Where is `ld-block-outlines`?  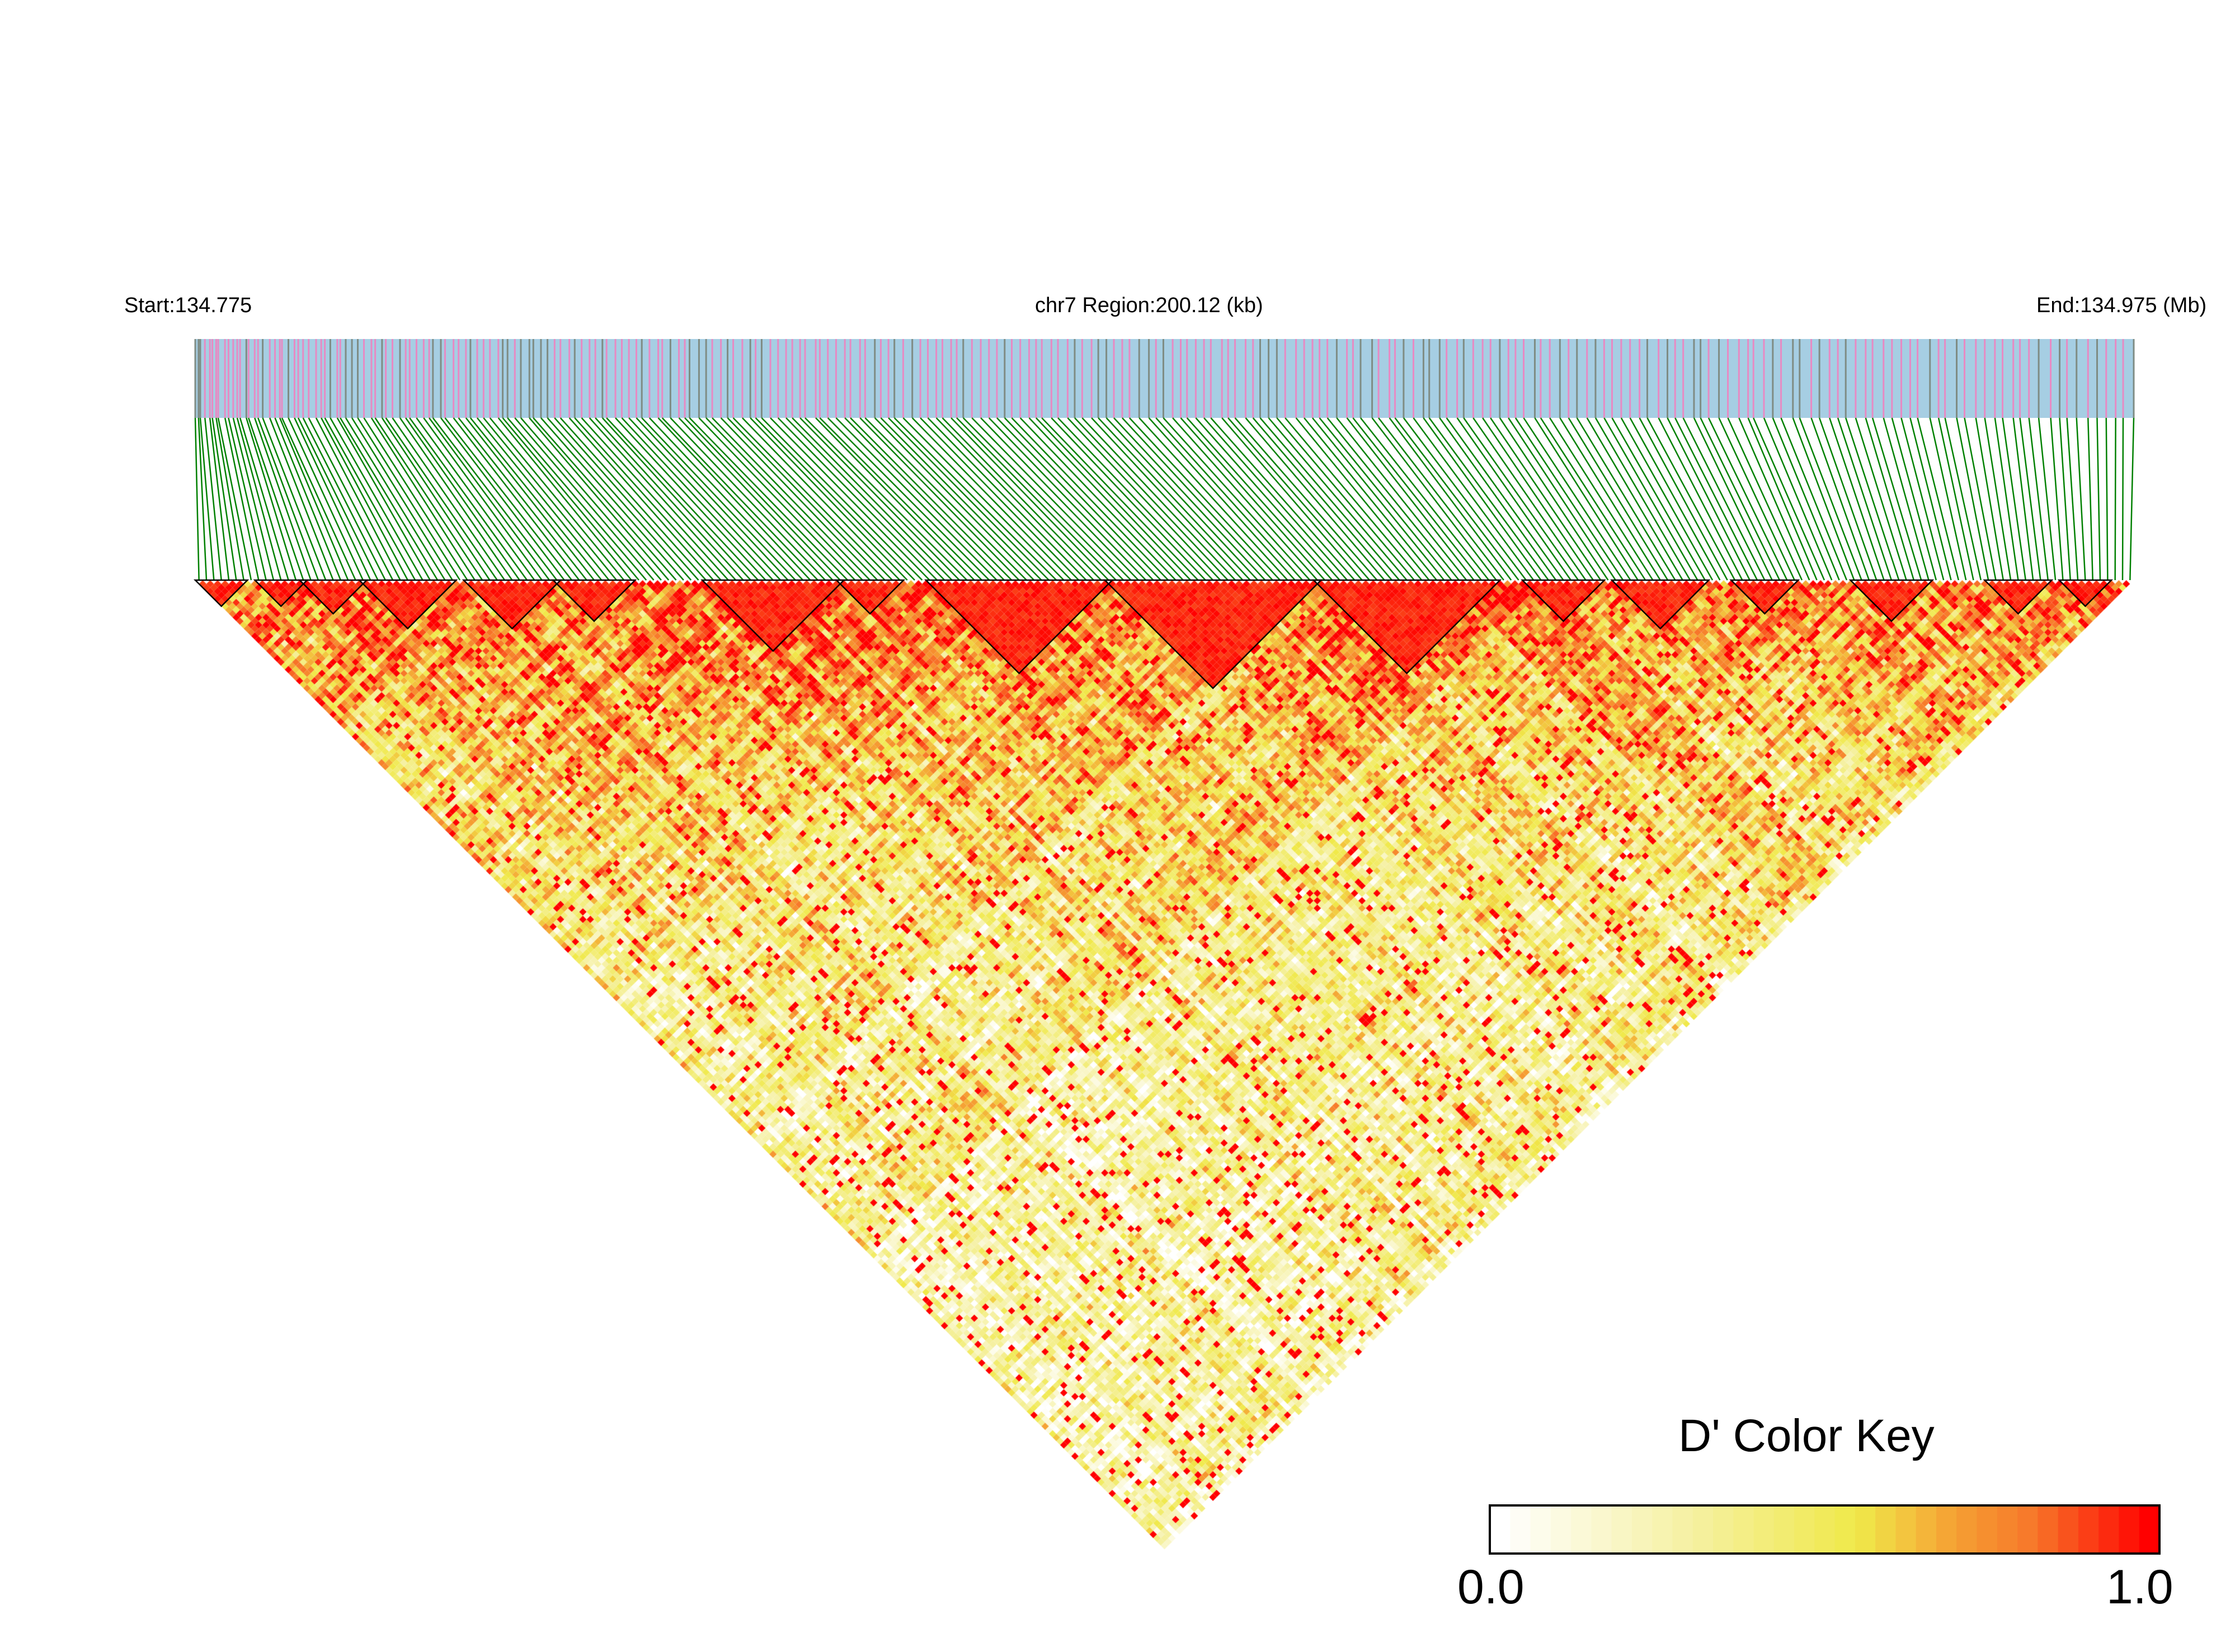 ld-block-outlines is located at coordinates (1153, 634).